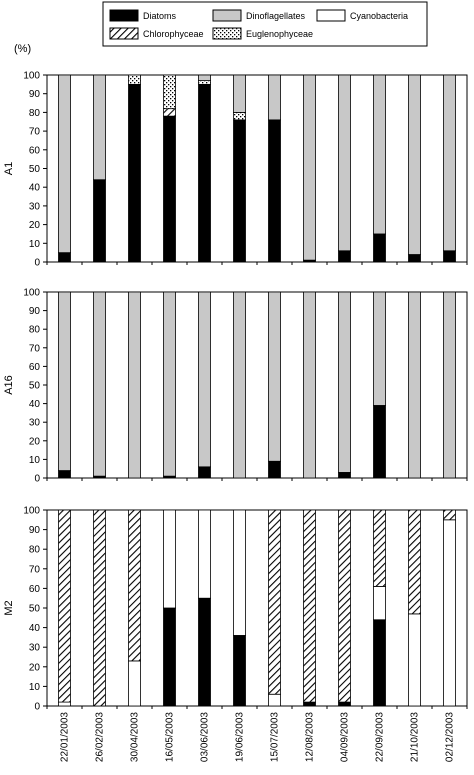 The width and height of the screenshot is (474, 775). What do you see at coordinates (309, 606) in the screenshot?
I see `bar-segment-m2-chlorophyceae-12-08-2003` at bounding box center [309, 606].